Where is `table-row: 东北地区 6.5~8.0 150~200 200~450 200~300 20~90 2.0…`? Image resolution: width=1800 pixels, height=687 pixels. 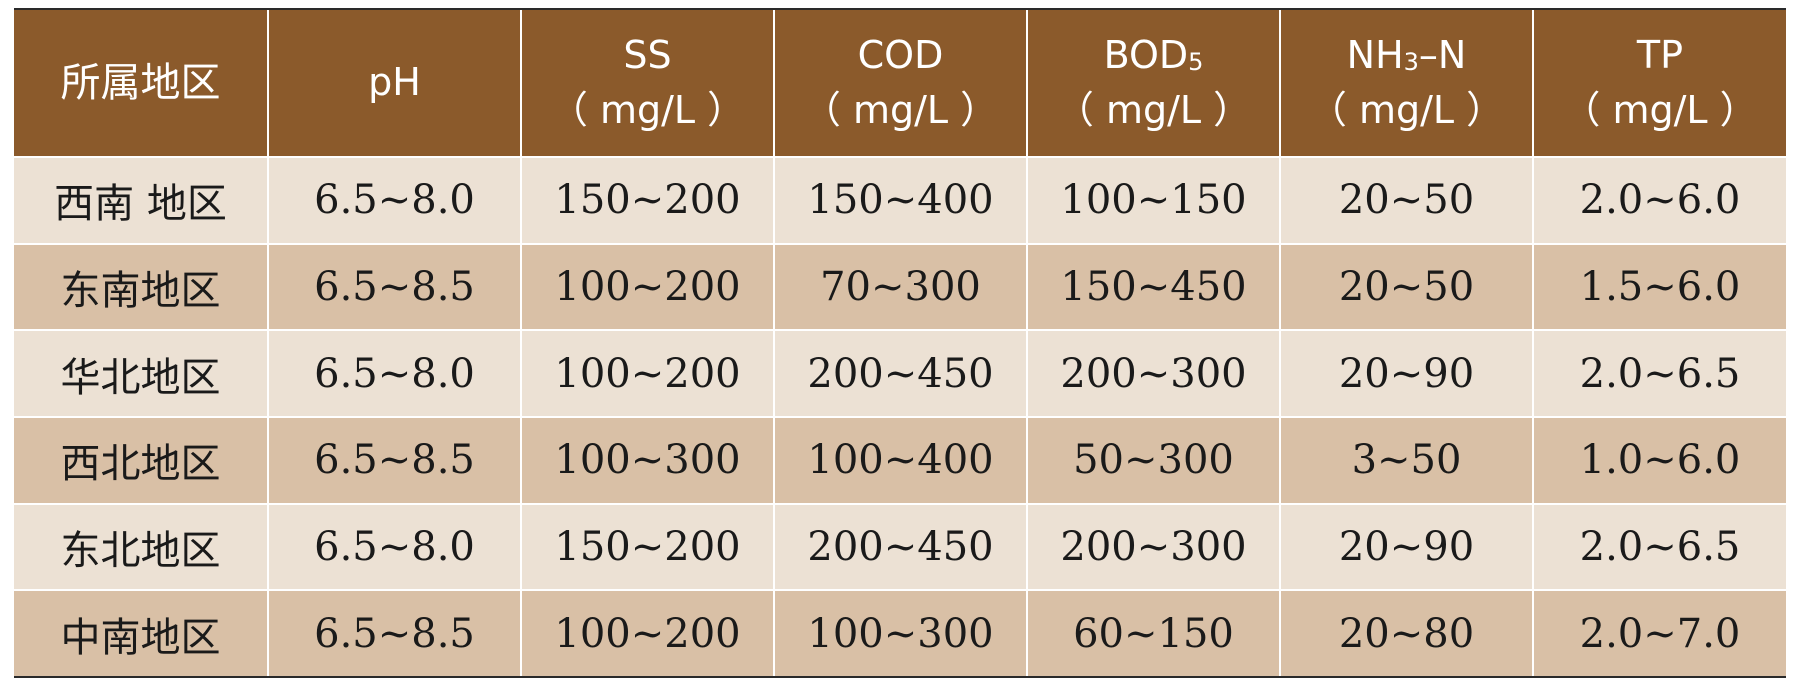 table-row: 东北地区 6.5~8.0 150~200 200~450 200~300 20~90 2.0… is located at coordinates (900, 547).